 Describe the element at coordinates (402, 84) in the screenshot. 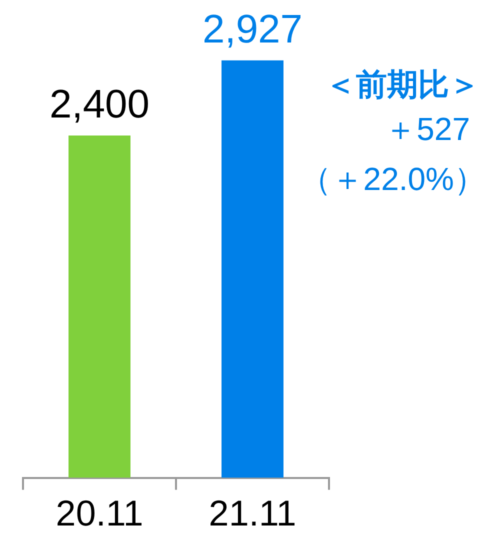

I see `annotation: ＜前期比＞` at that location.